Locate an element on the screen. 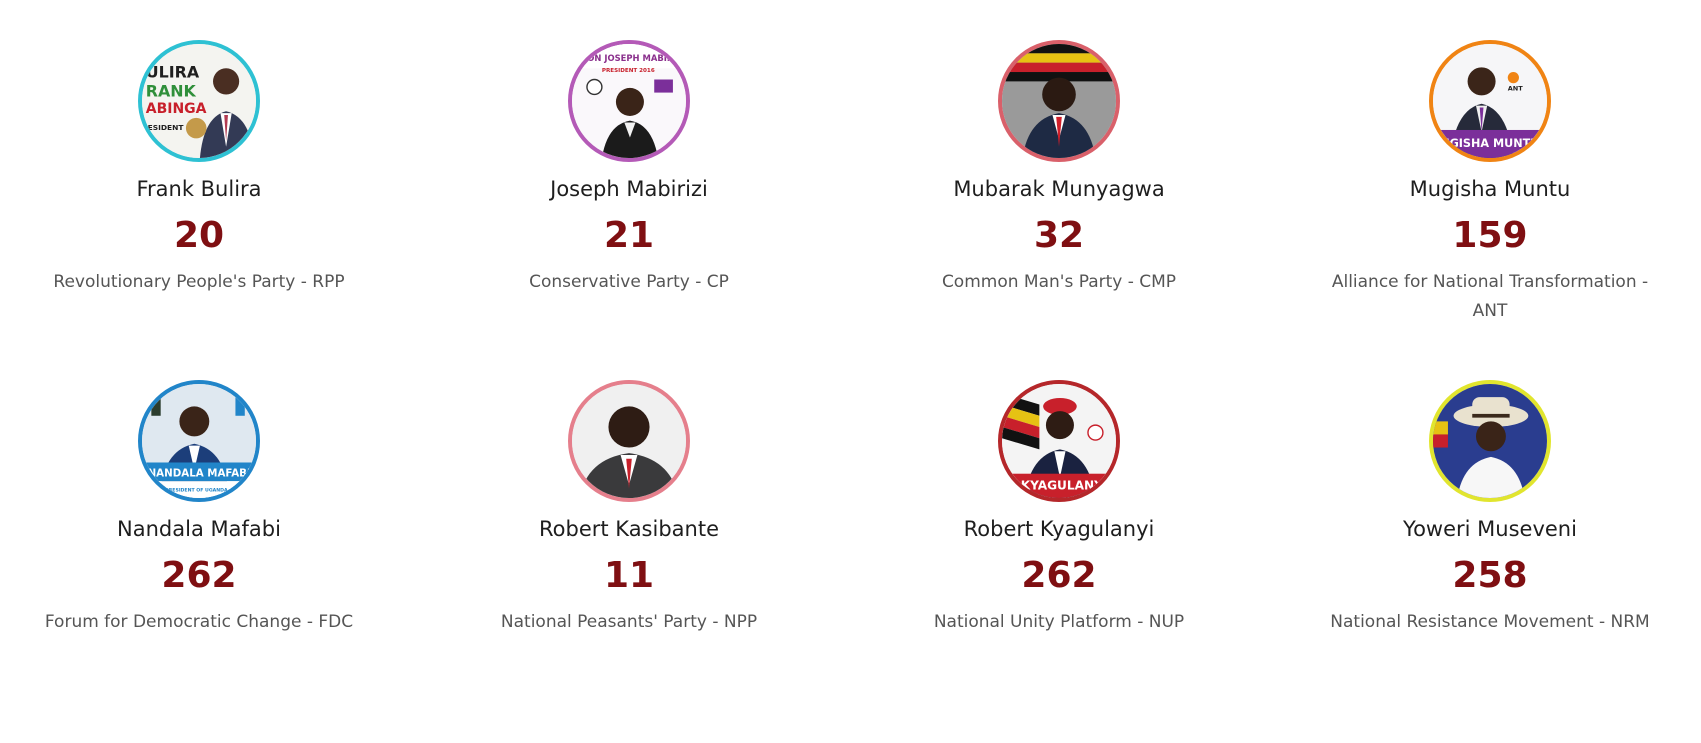  candidate-party: Common Man's Party - CMP is located at coordinates (1059, 282).